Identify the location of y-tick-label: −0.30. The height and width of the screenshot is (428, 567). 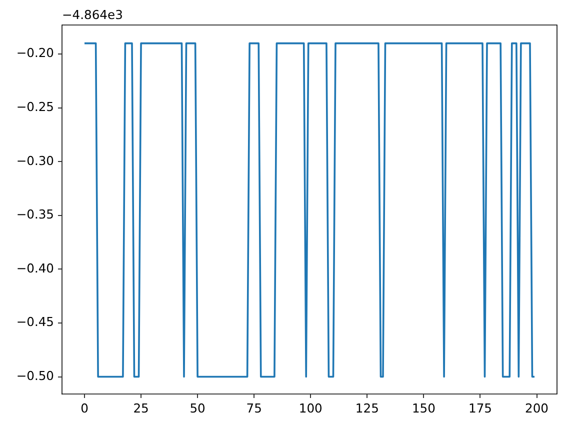
(35, 161).